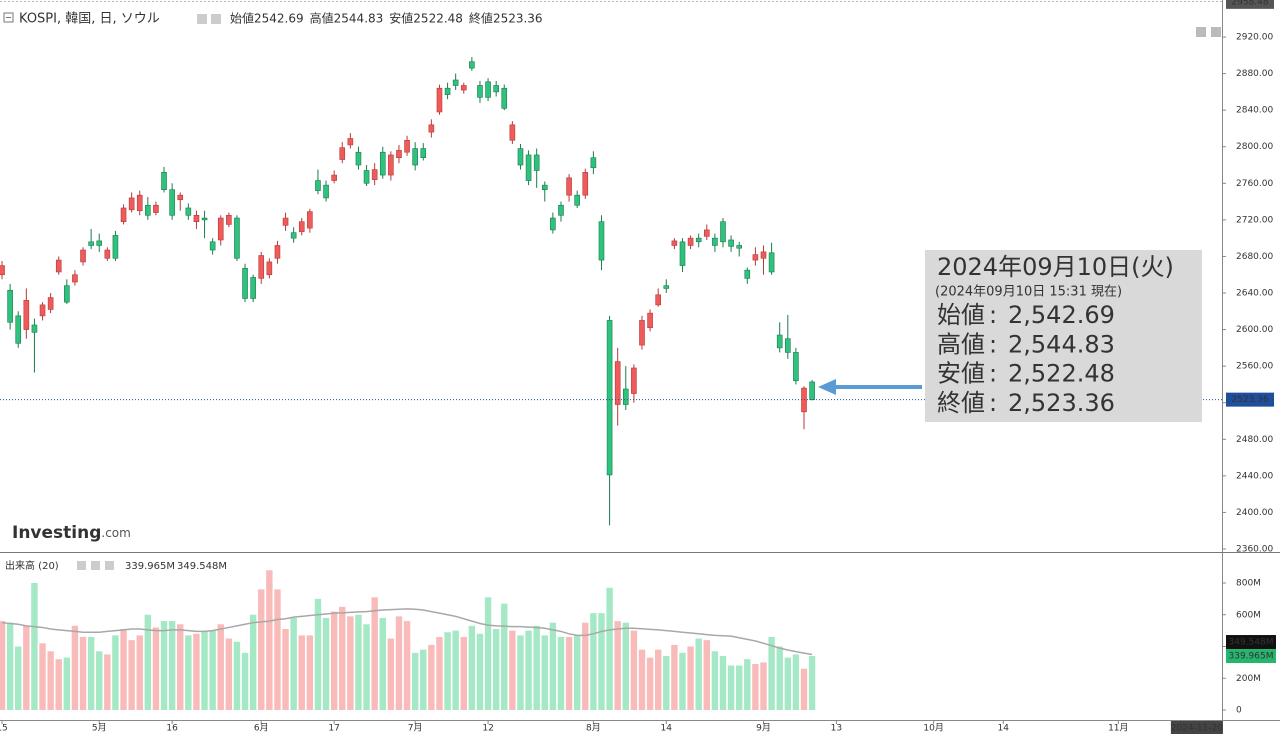  What do you see at coordinates (481, 18) in the screenshot?
I see `legend-label: 終値` at bounding box center [481, 18].